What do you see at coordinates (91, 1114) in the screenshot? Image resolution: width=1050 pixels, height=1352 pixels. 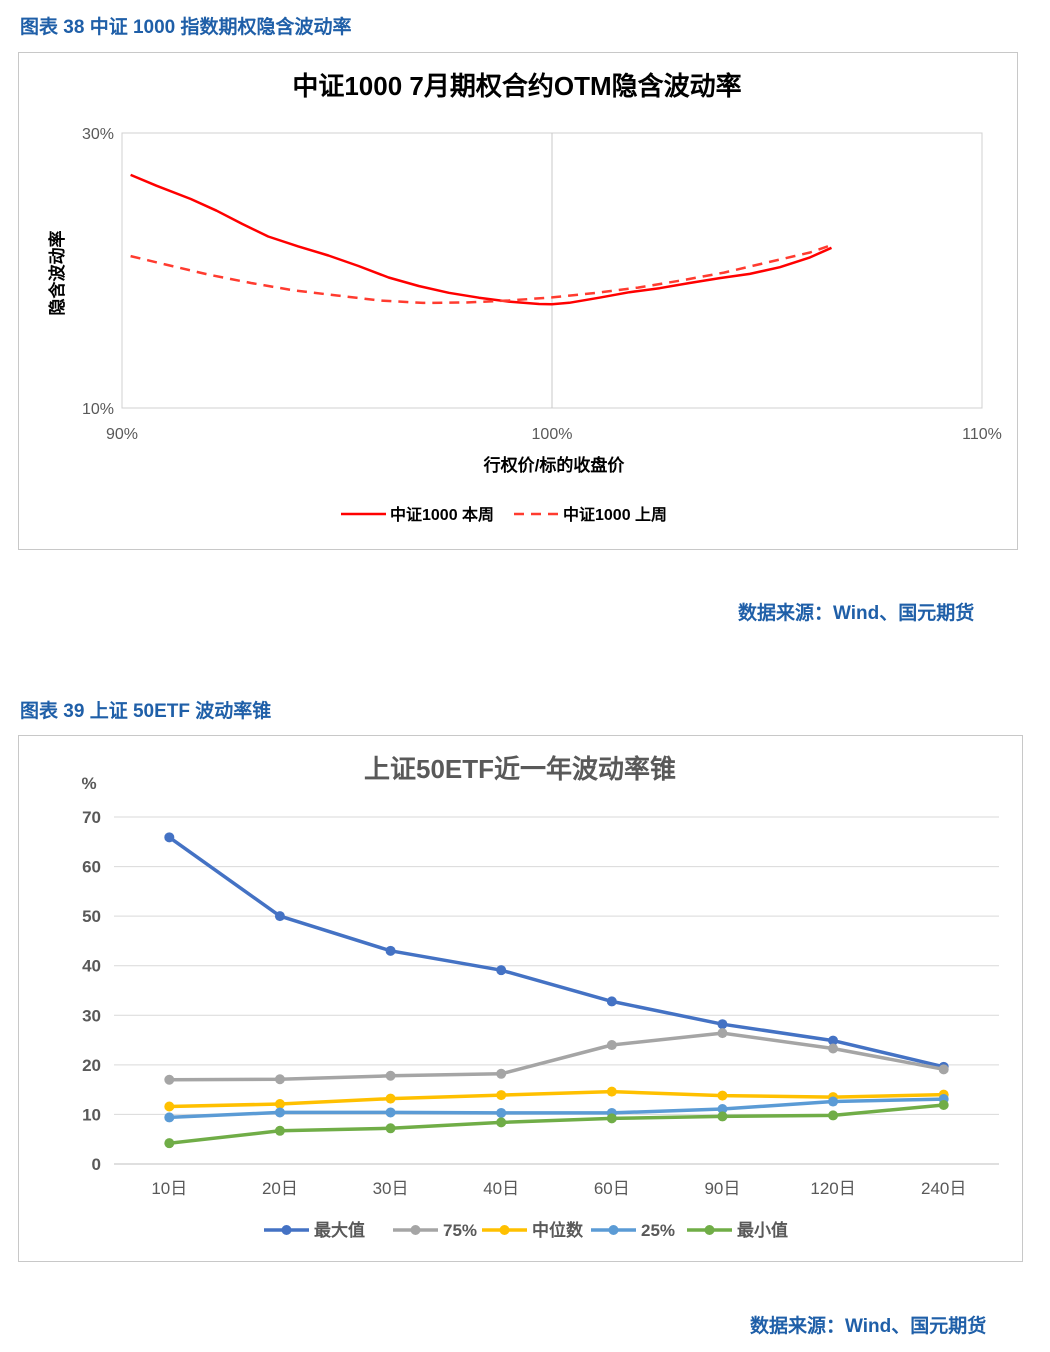 I see `y-tick-label: 10` at bounding box center [91, 1114].